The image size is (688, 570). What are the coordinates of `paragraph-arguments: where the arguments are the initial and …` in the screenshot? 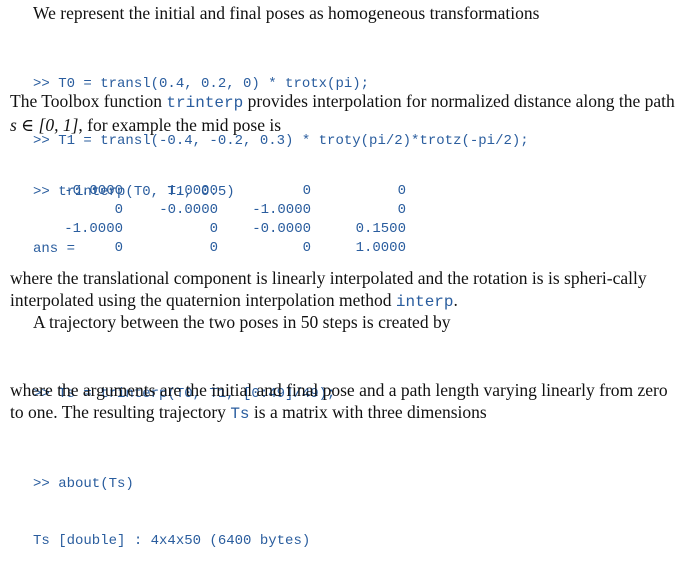 It's located at (339, 401).